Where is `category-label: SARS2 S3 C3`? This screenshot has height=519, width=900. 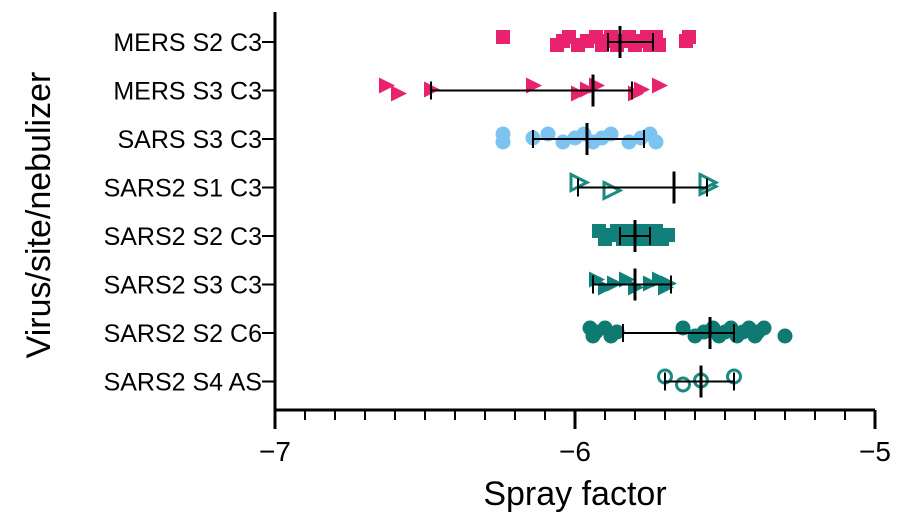 category-label: SARS2 S3 C3 is located at coordinates (183, 286).